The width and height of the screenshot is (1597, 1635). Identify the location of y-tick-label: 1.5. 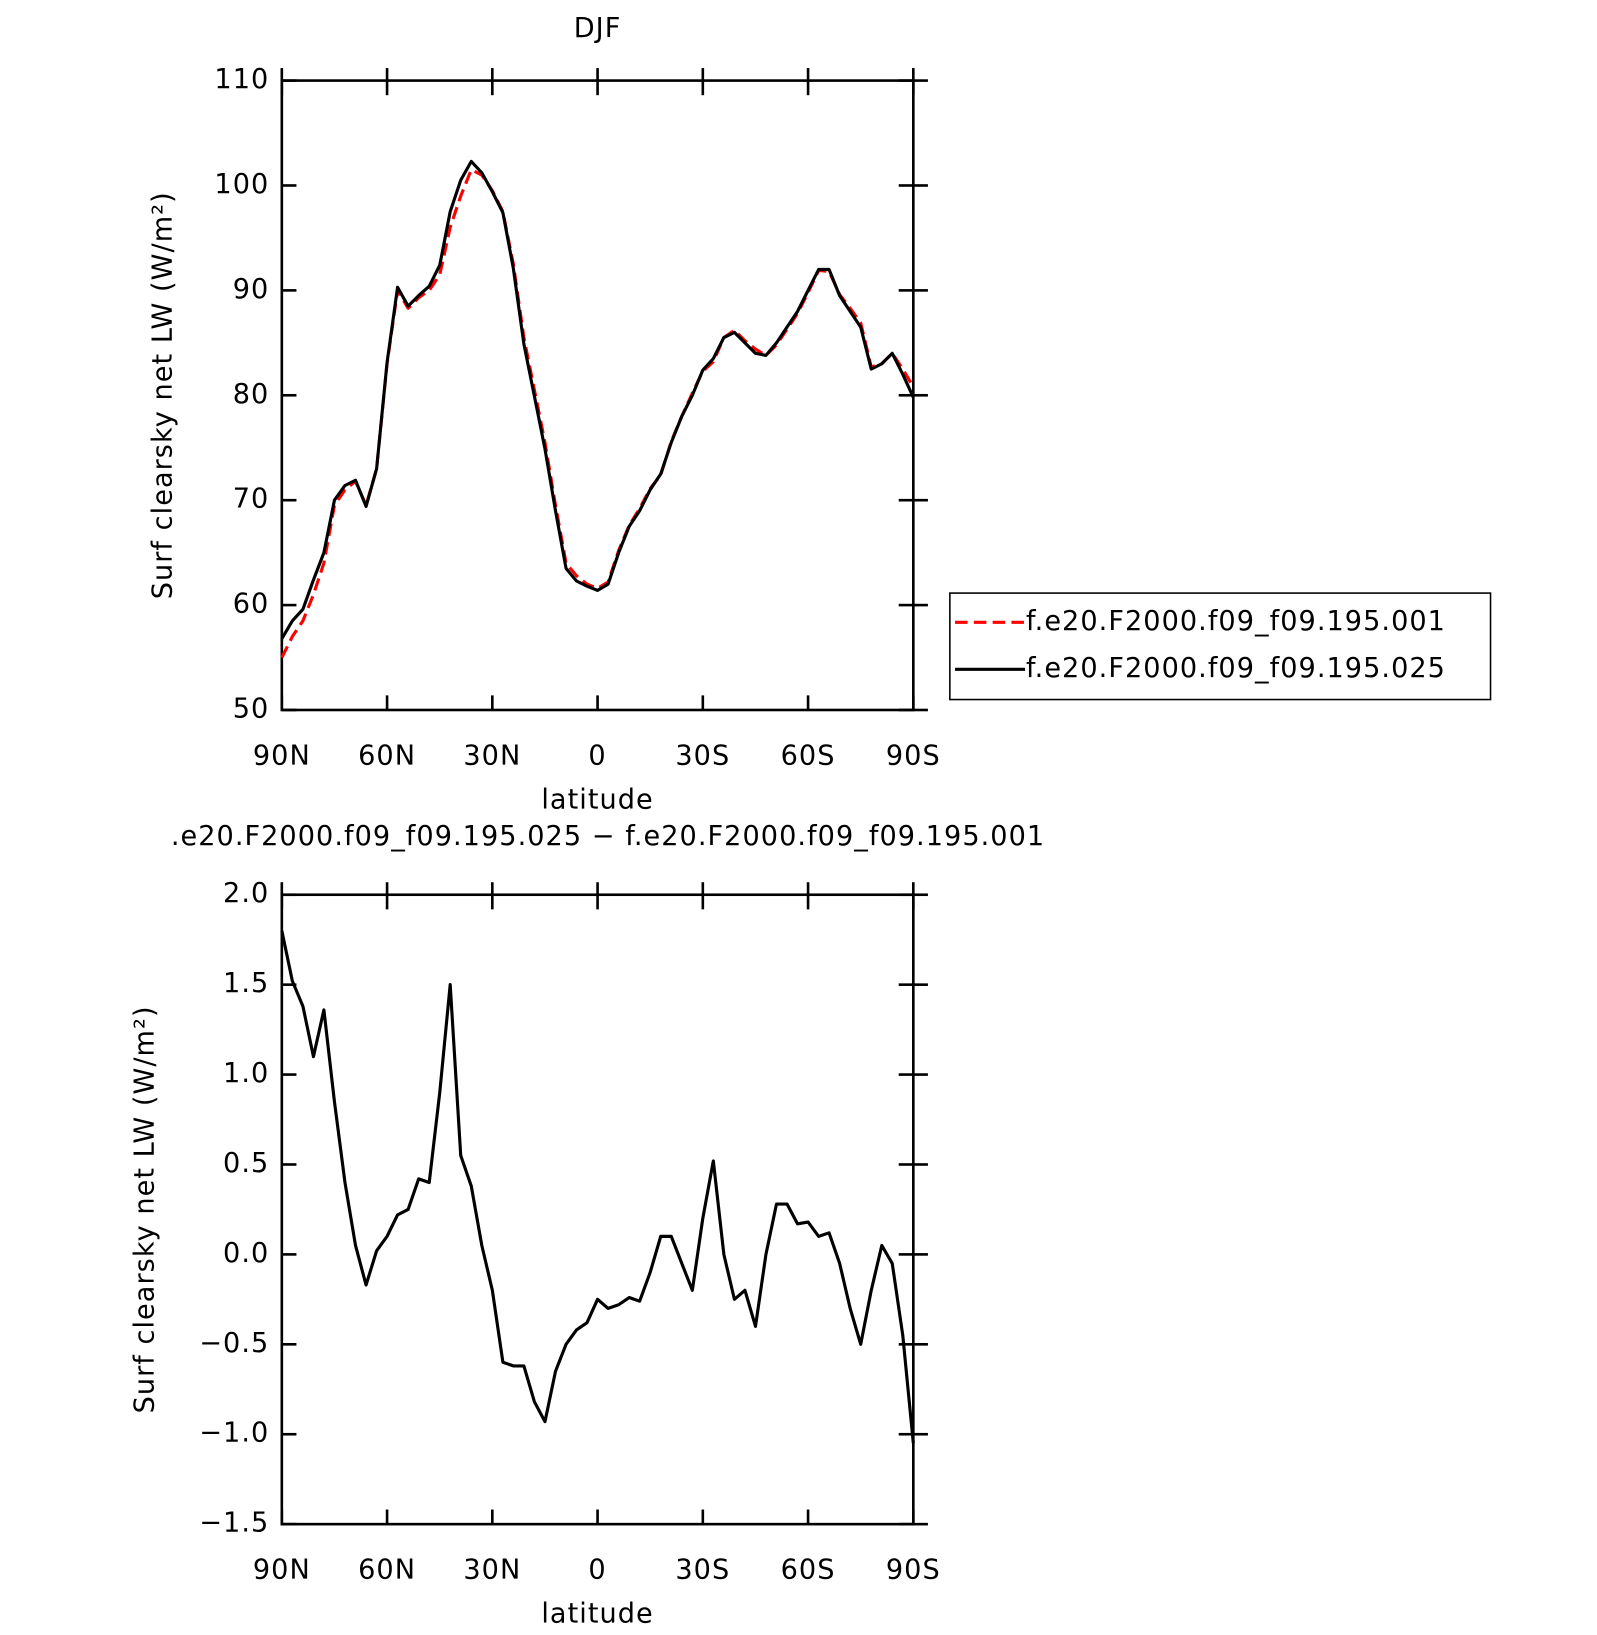
(246, 983).